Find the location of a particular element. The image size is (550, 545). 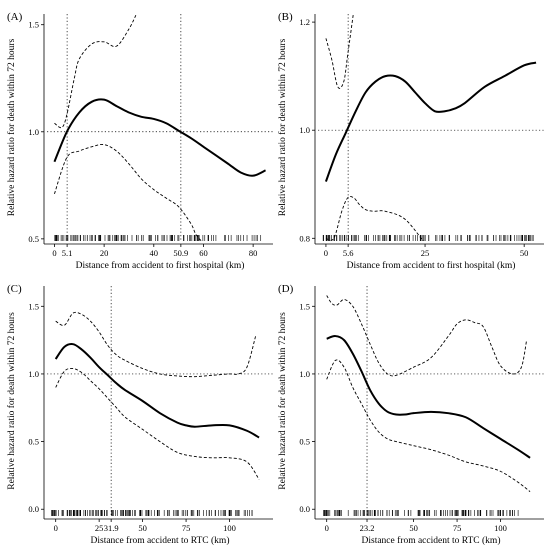

x-tick-label: 40 is located at coordinates (154, 253).